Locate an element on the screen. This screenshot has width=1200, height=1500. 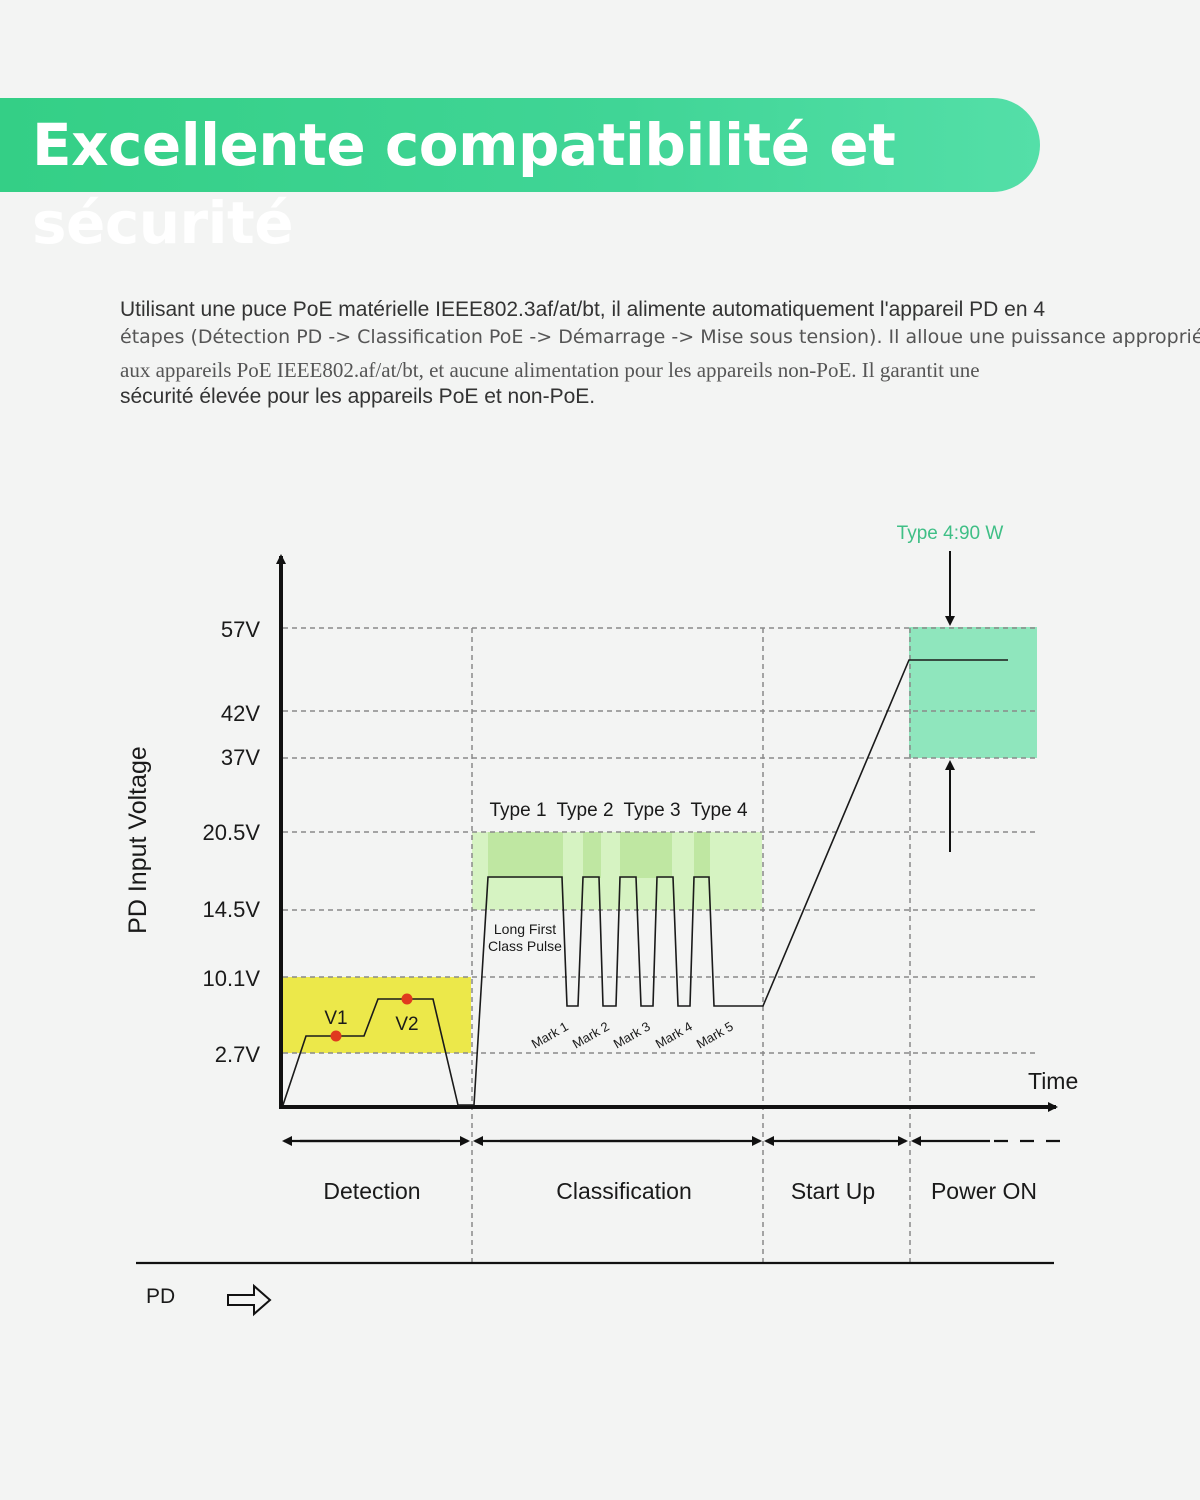
y-axis-label: PD Input Voltage is located at coordinates (138, 840).